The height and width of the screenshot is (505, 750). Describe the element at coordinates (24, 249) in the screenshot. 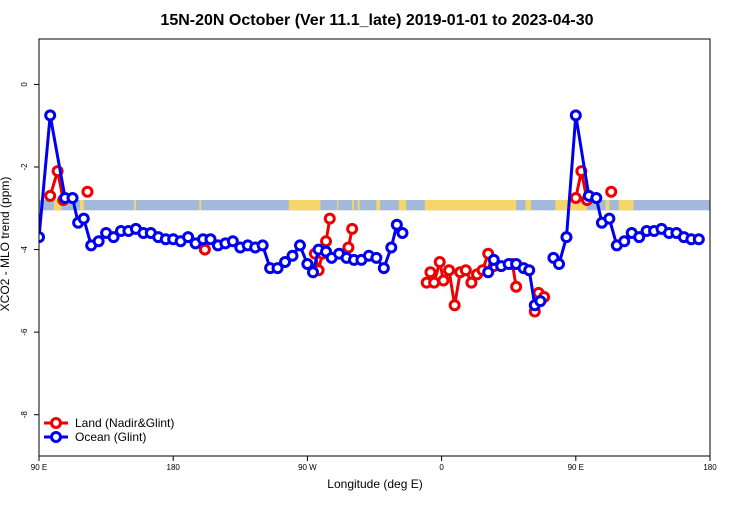

I see `y-tick-label: -4` at that location.